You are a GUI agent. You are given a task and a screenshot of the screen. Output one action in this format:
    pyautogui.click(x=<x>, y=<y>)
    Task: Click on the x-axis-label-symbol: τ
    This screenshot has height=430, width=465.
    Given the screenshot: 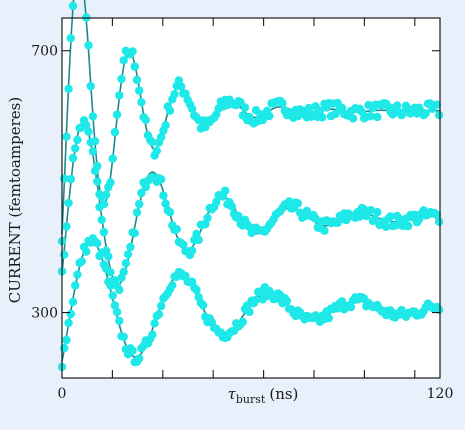 What is the action you would take?
    pyautogui.click(x=232, y=394)
    